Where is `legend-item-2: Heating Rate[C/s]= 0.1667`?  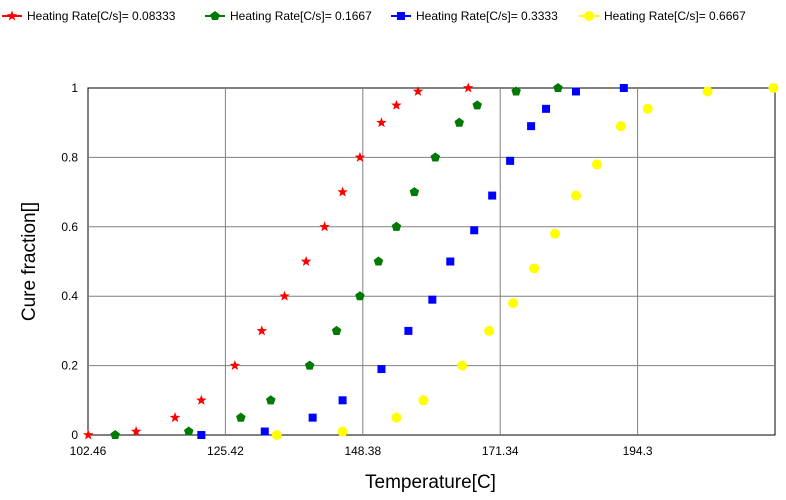
legend-item-2: Heating Rate[C/s]= 0.1667 is located at coordinates (288, 16).